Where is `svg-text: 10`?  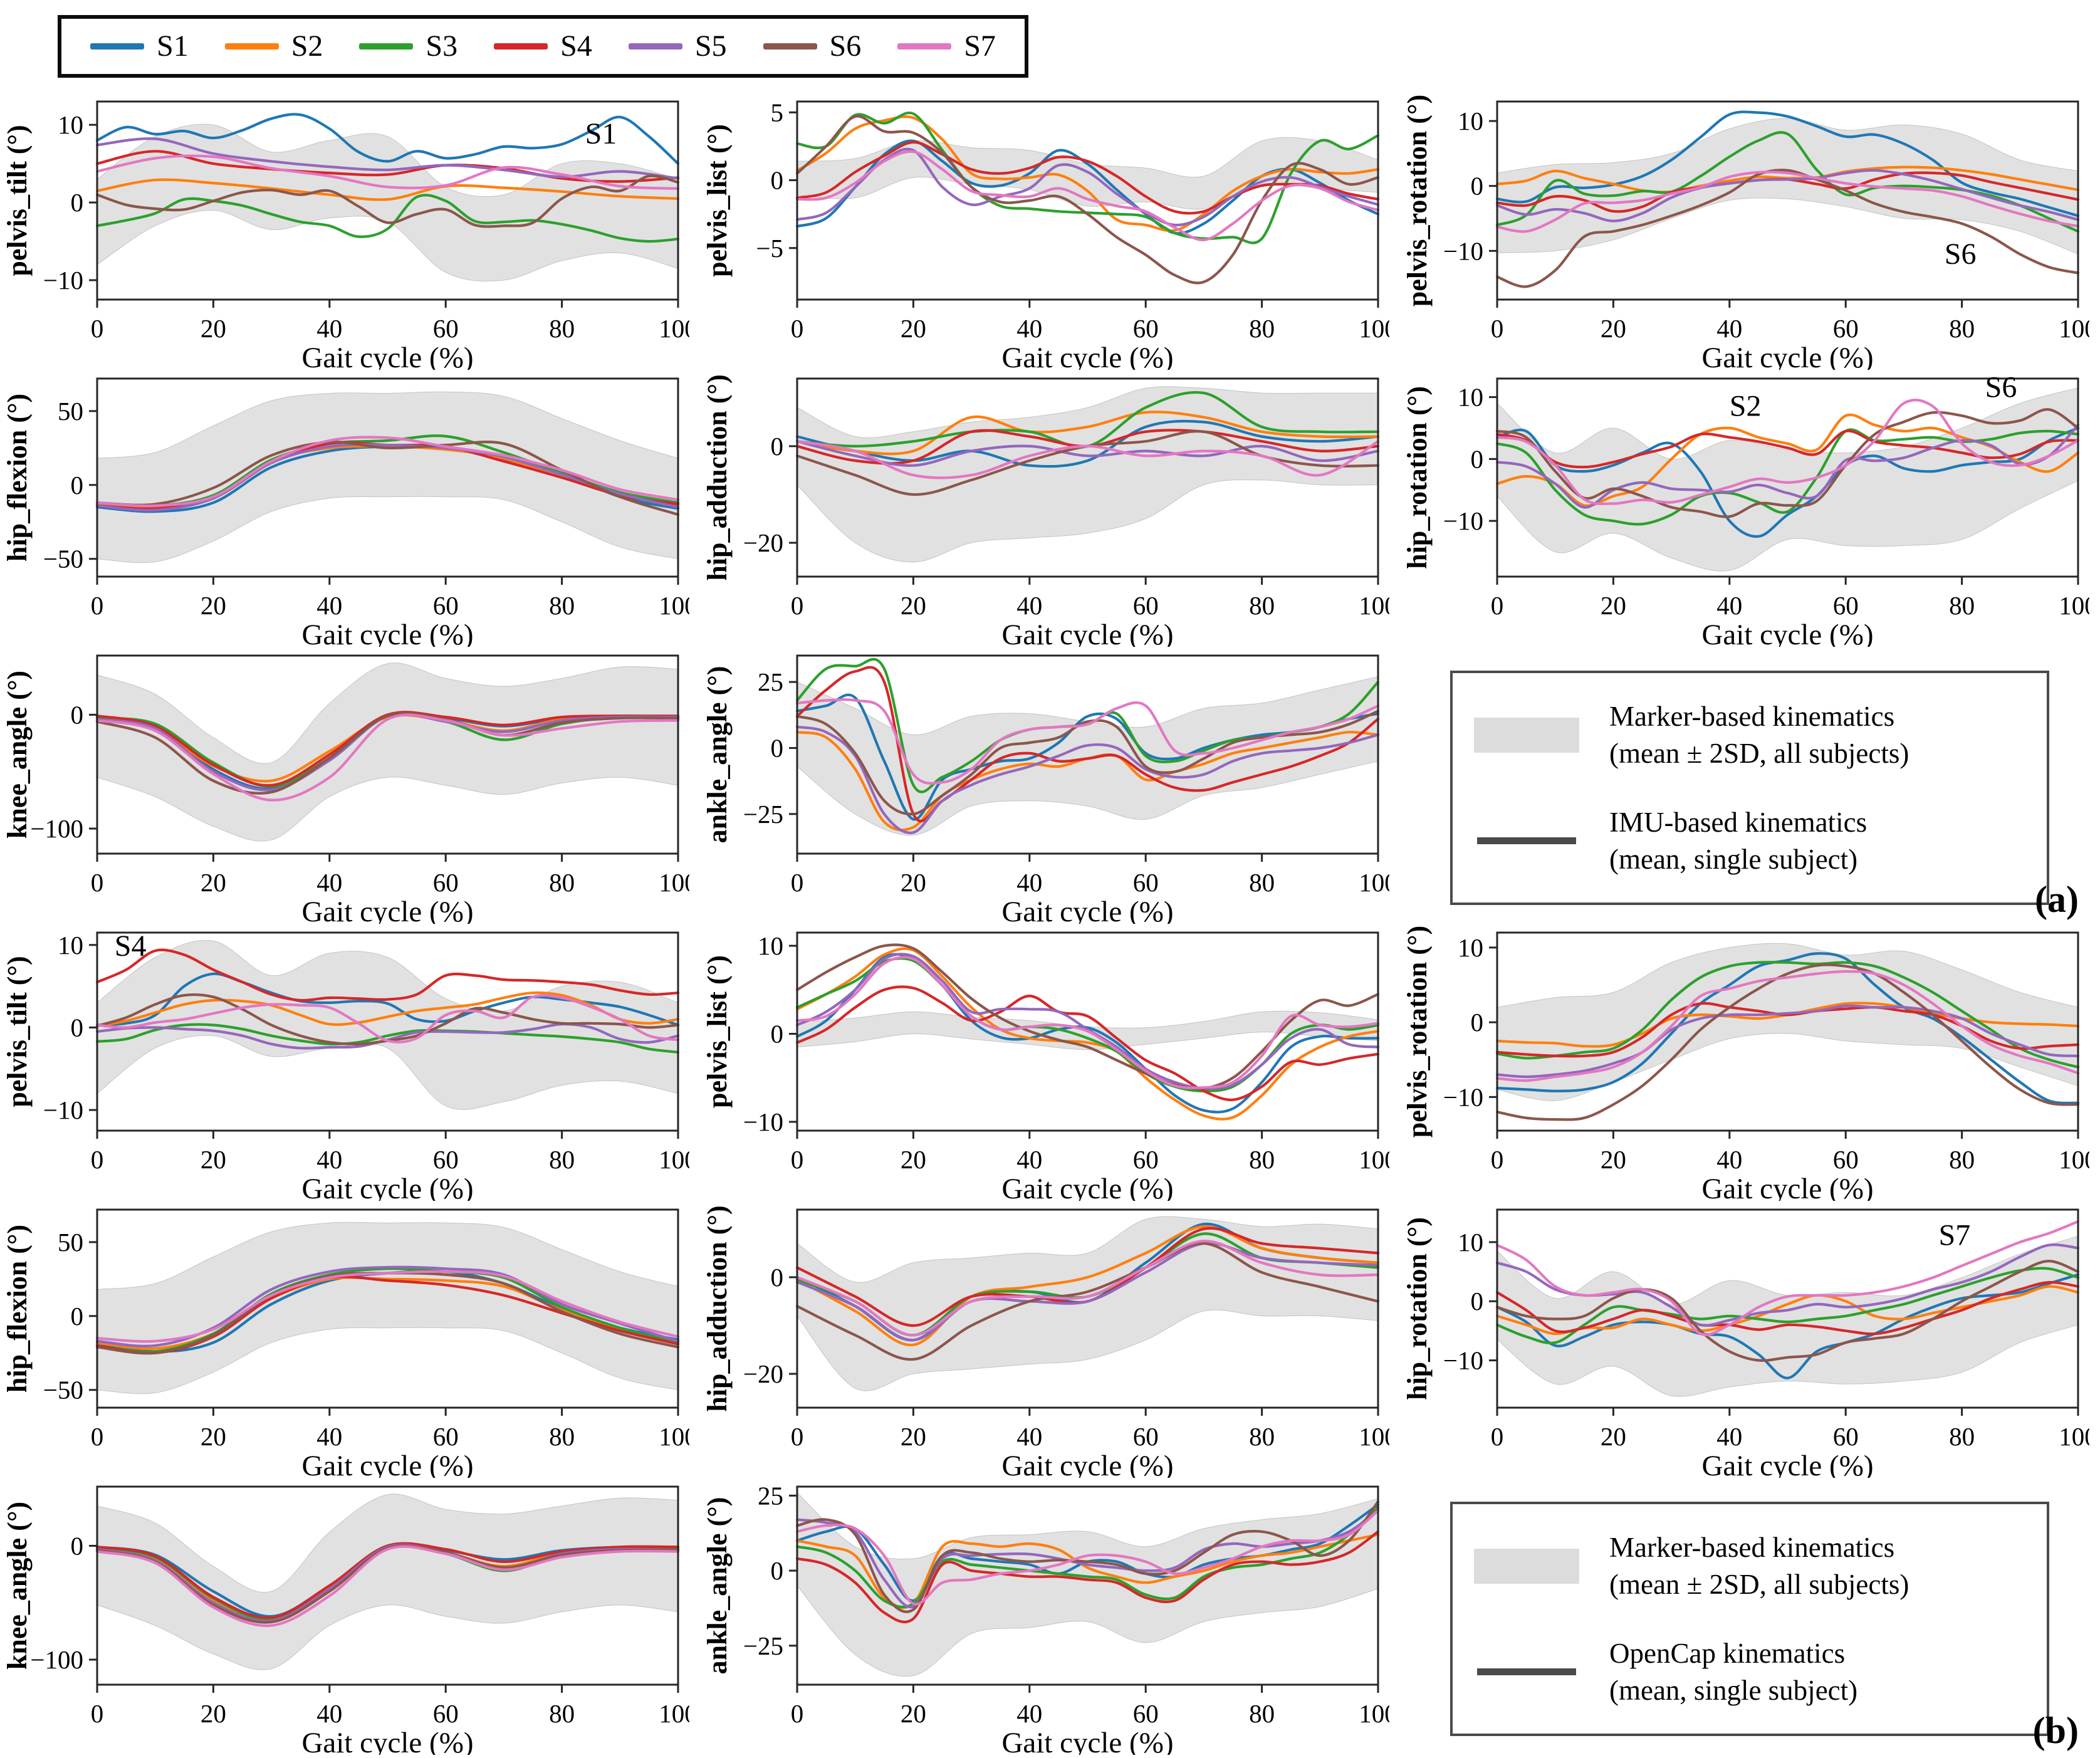
svg-text: 10 is located at coordinates (770, 946).